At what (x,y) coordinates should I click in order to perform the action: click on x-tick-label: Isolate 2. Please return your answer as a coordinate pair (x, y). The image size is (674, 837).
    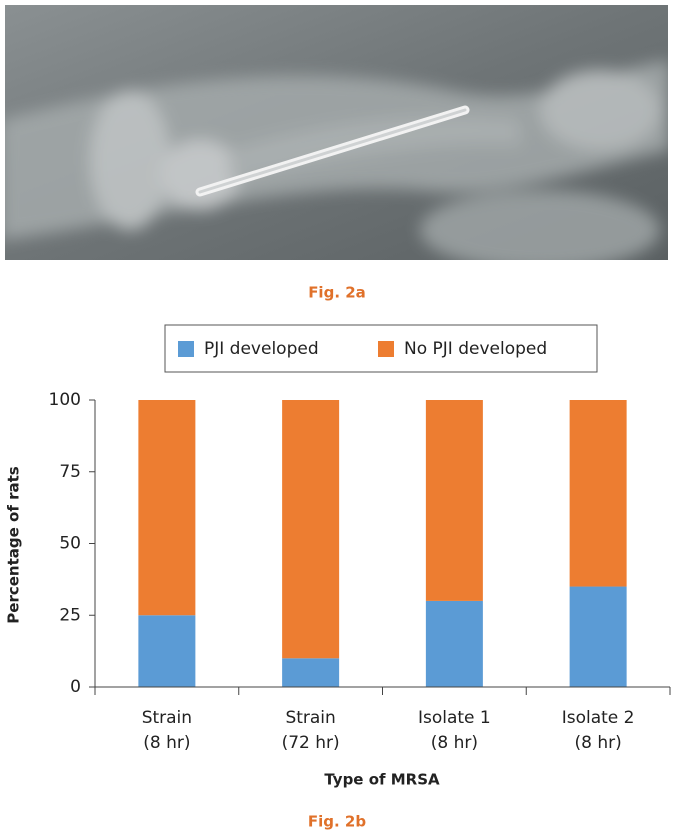
    Looking at the image, I should click on (598, 718).